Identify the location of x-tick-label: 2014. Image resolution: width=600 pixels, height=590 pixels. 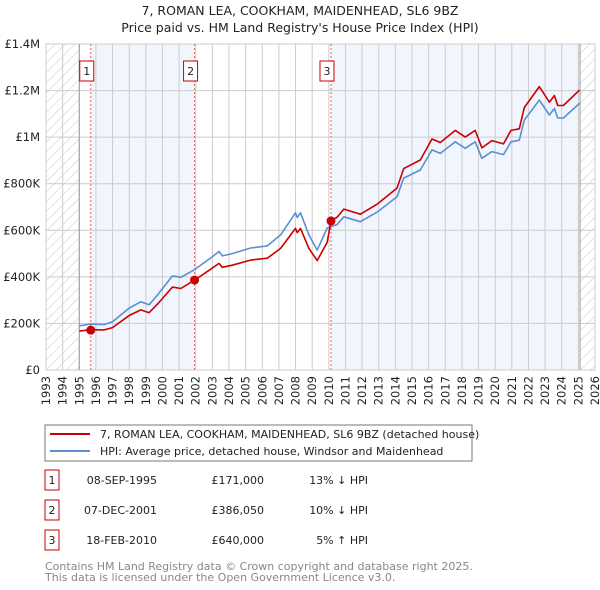
(395, 390).